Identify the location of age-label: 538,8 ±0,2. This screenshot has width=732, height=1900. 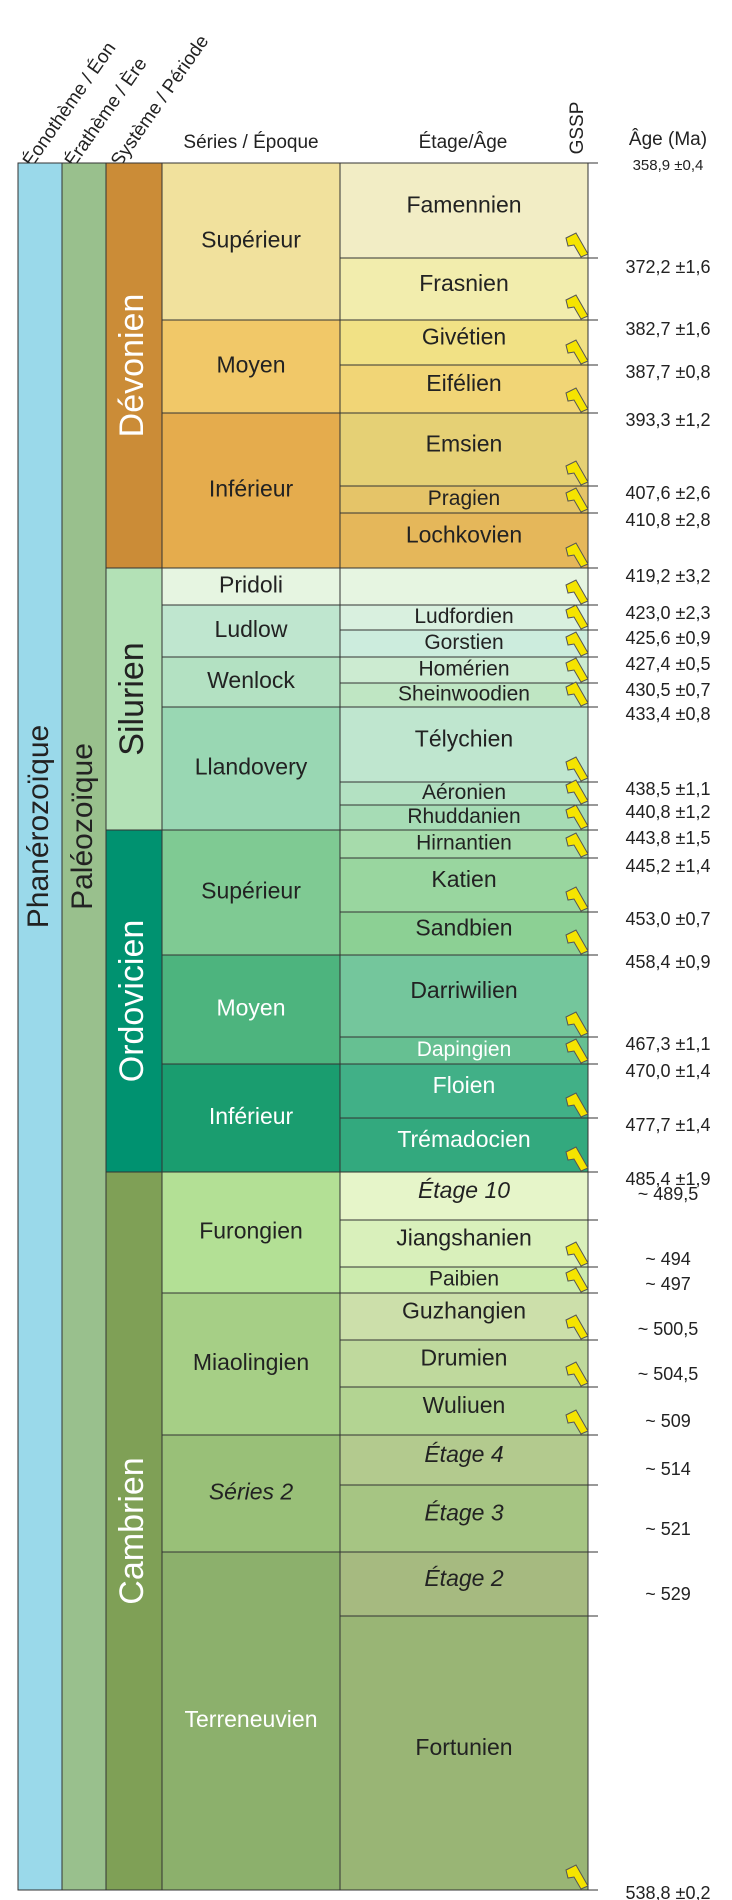
(668, 1891).